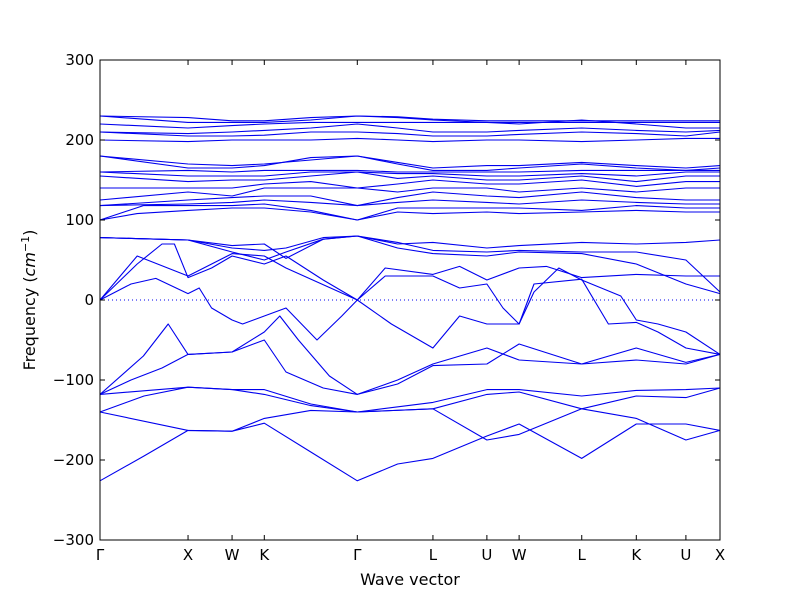 The width and height of the screenshot is (800, 600). What do you see at coordinates (79, 220) in the screenshot?
I see `y-tick-label: 100` at bounding box center [79, 220].